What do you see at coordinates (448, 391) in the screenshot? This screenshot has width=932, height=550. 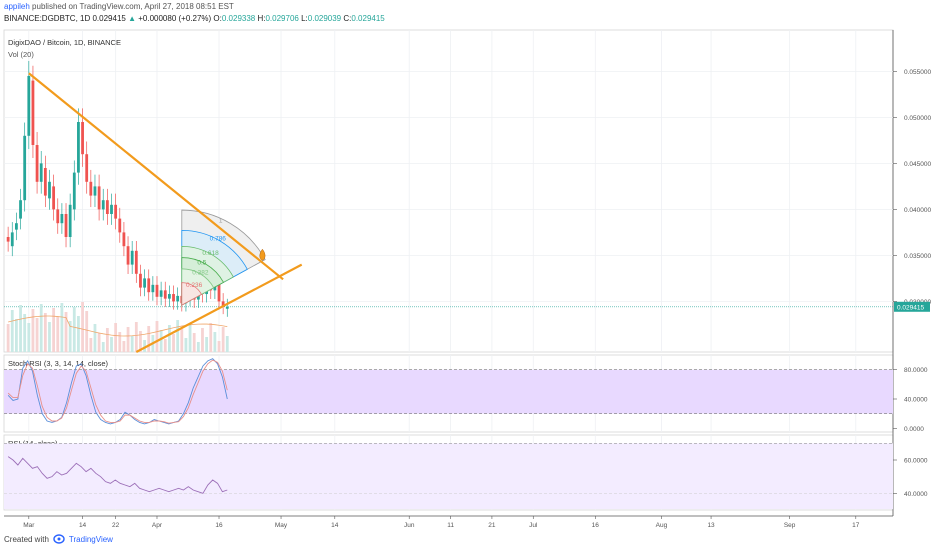 I see `stoch-band` at bounding box center [448, 391].